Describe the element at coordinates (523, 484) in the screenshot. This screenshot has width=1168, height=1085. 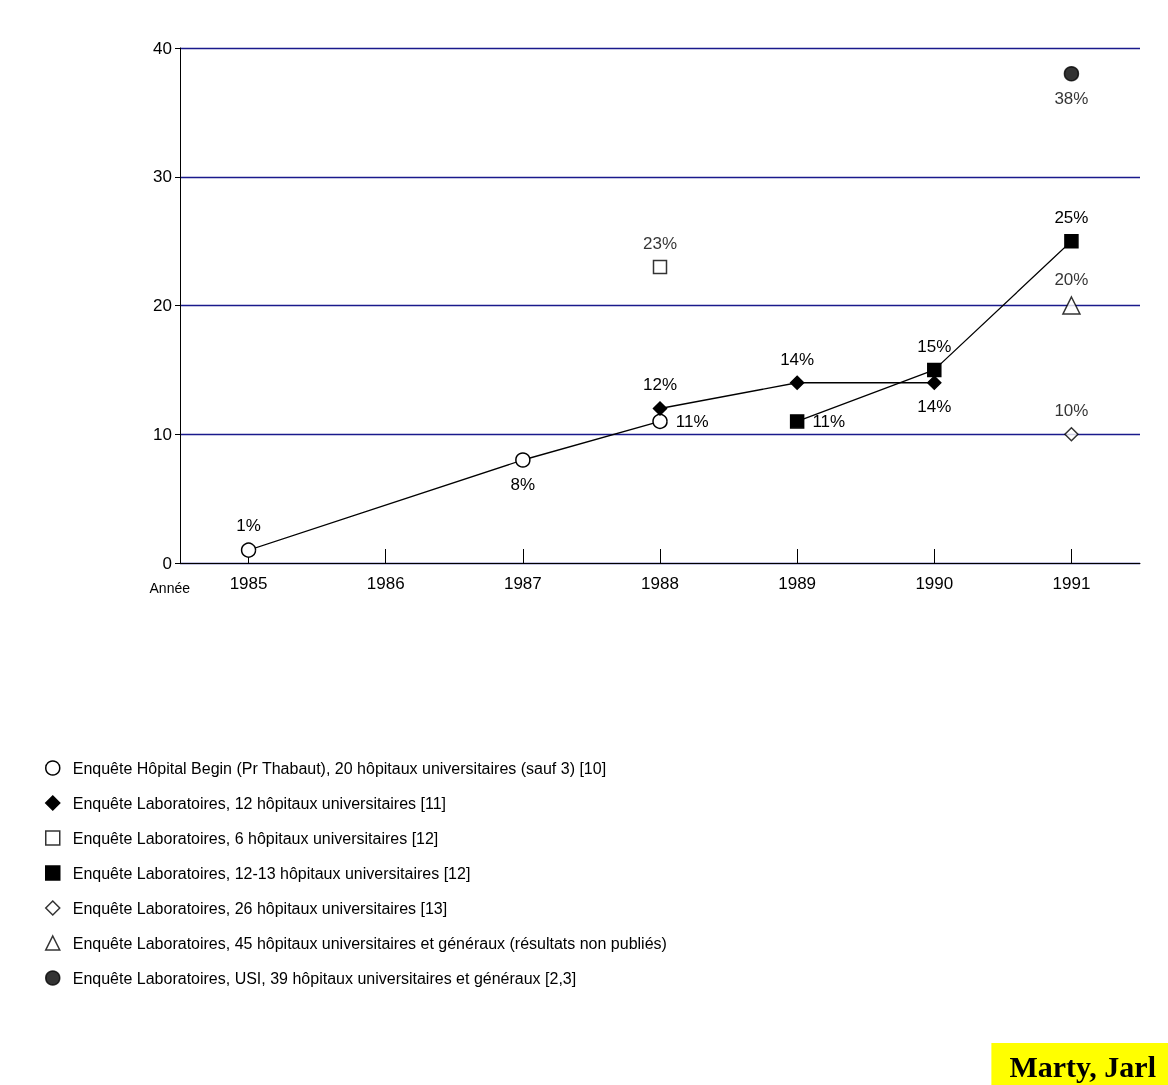
I see `data-label: 8%` at that location.